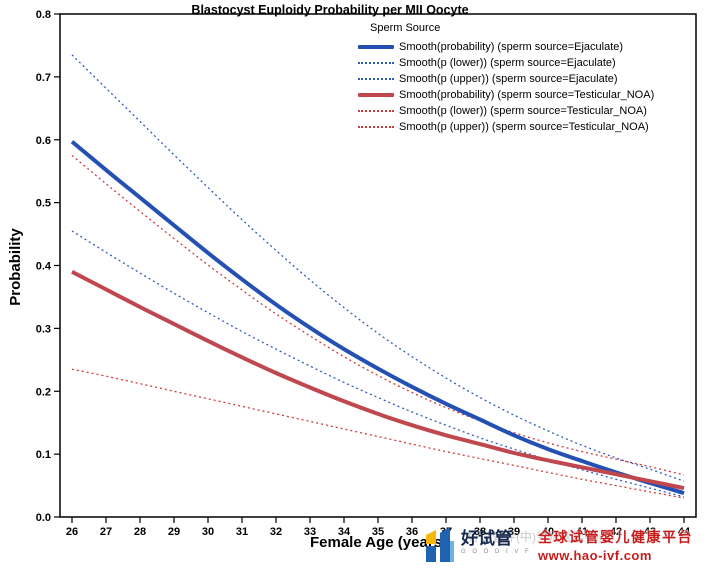 The height and width of the screenshot is (569, 708). What do you see at coordinates (595, 555) in the screenshot?
I see `watermark-url: www.hao-ivf.com` at bounding box center [595, 555].